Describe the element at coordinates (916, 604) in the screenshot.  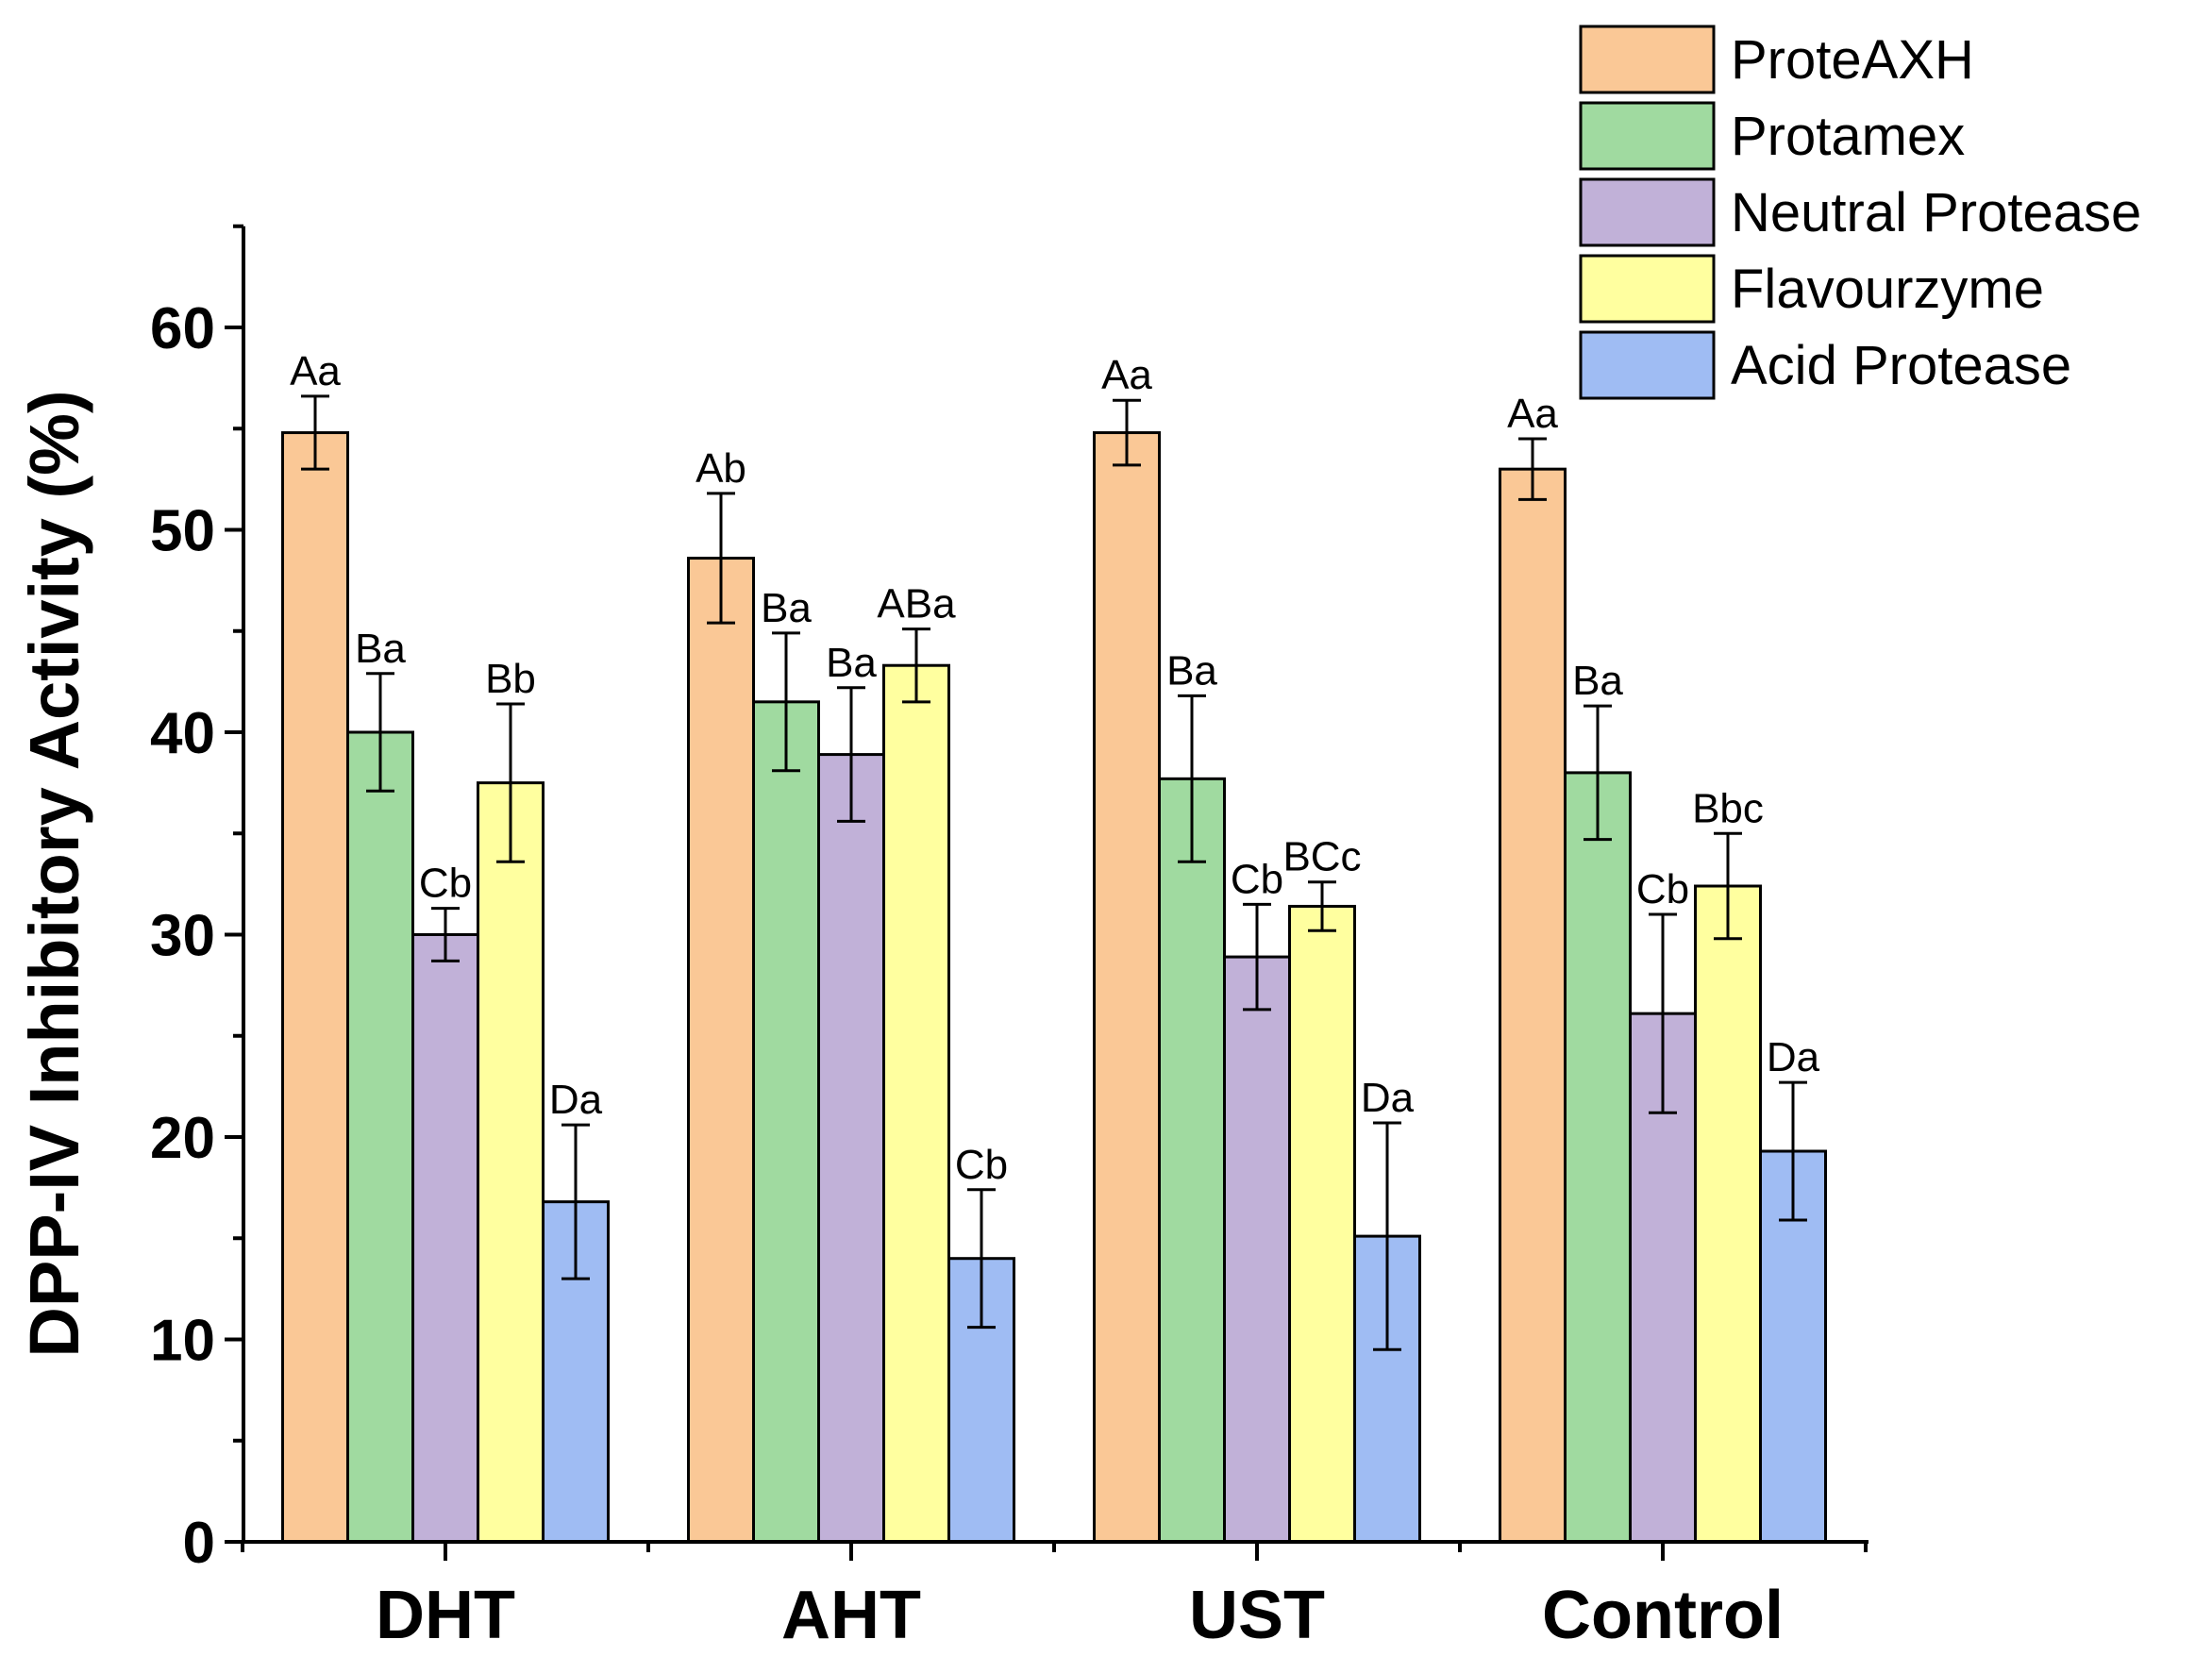
I see `significance-letter: ABa` at that location.